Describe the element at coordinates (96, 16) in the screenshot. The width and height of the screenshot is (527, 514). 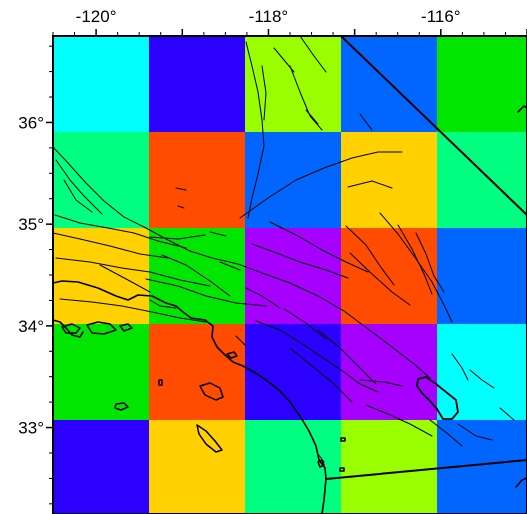
I see `x-tick-label: -120°` at that location.